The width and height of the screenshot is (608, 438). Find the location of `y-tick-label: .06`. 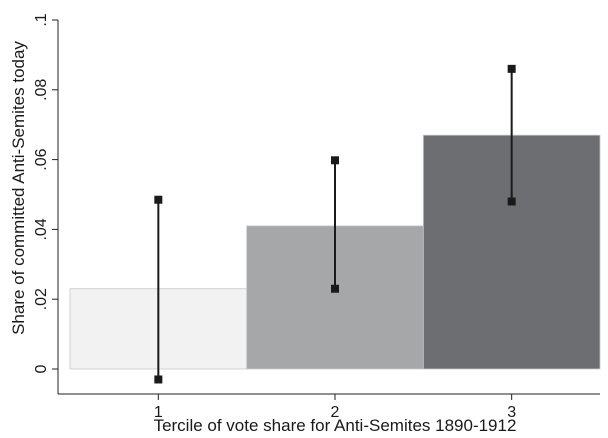

y-tick-label: .06 is located at coordinates (41, 159).